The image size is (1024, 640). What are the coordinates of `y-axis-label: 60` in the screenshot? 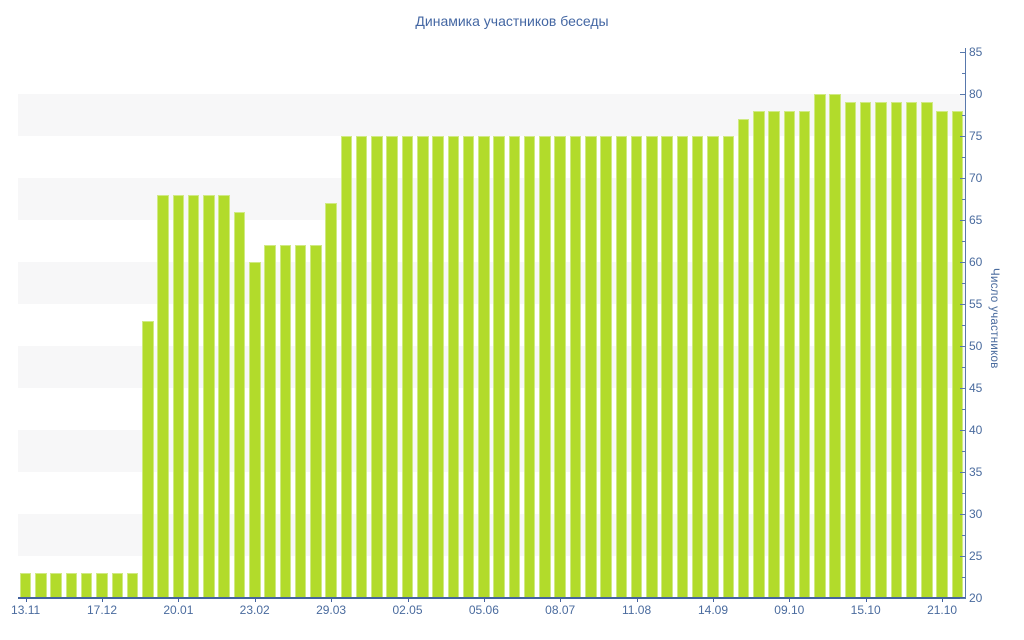 It's located at (976, 262).